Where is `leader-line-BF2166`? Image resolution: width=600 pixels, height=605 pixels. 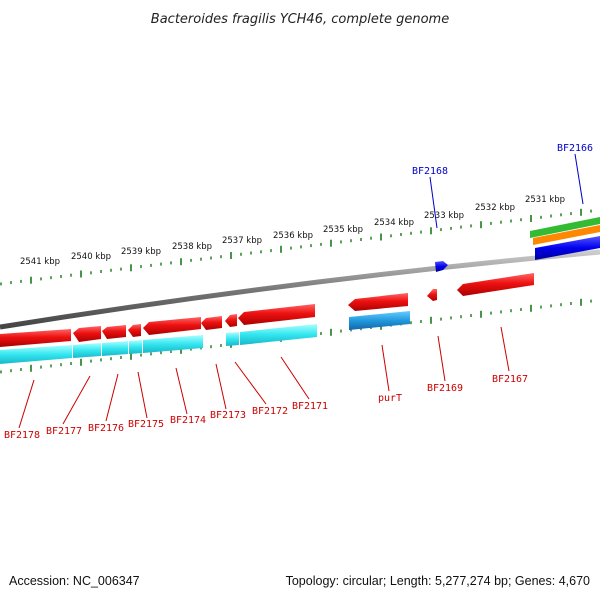 leader-line-BF2166 is located at coordinates (579, 179).